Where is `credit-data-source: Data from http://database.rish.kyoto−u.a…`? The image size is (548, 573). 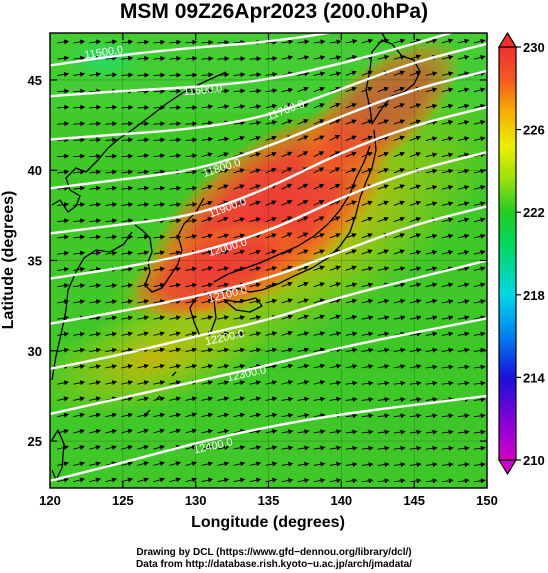
credit-data-source: Data from http://database.rish.kyoto−u.a… is located at coordinates (274, 564).